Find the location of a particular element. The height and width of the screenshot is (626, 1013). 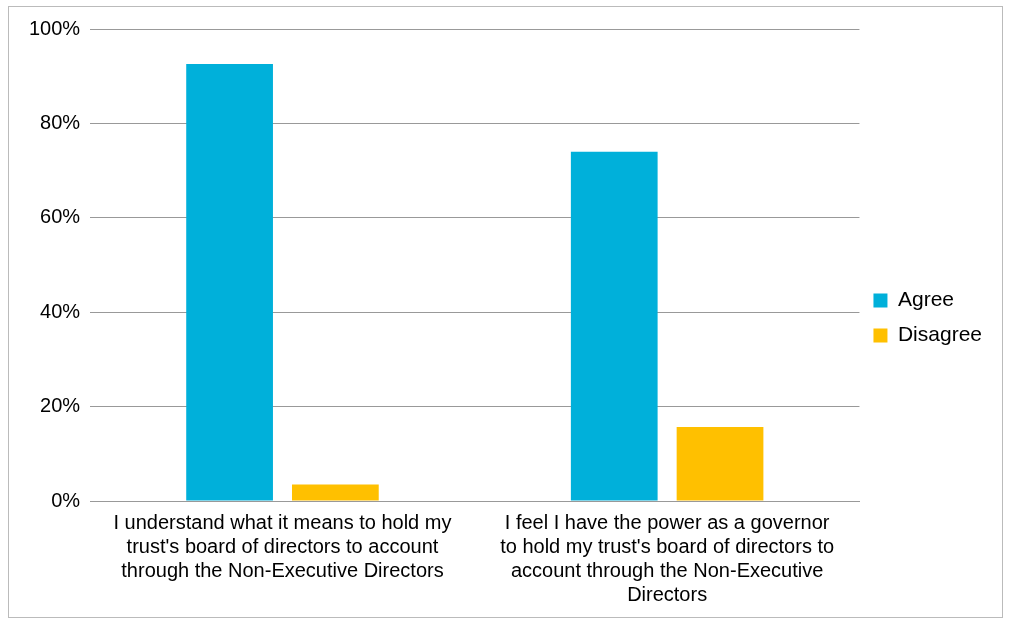

y-tick-label: 20% is located at coordinates (60, 405).